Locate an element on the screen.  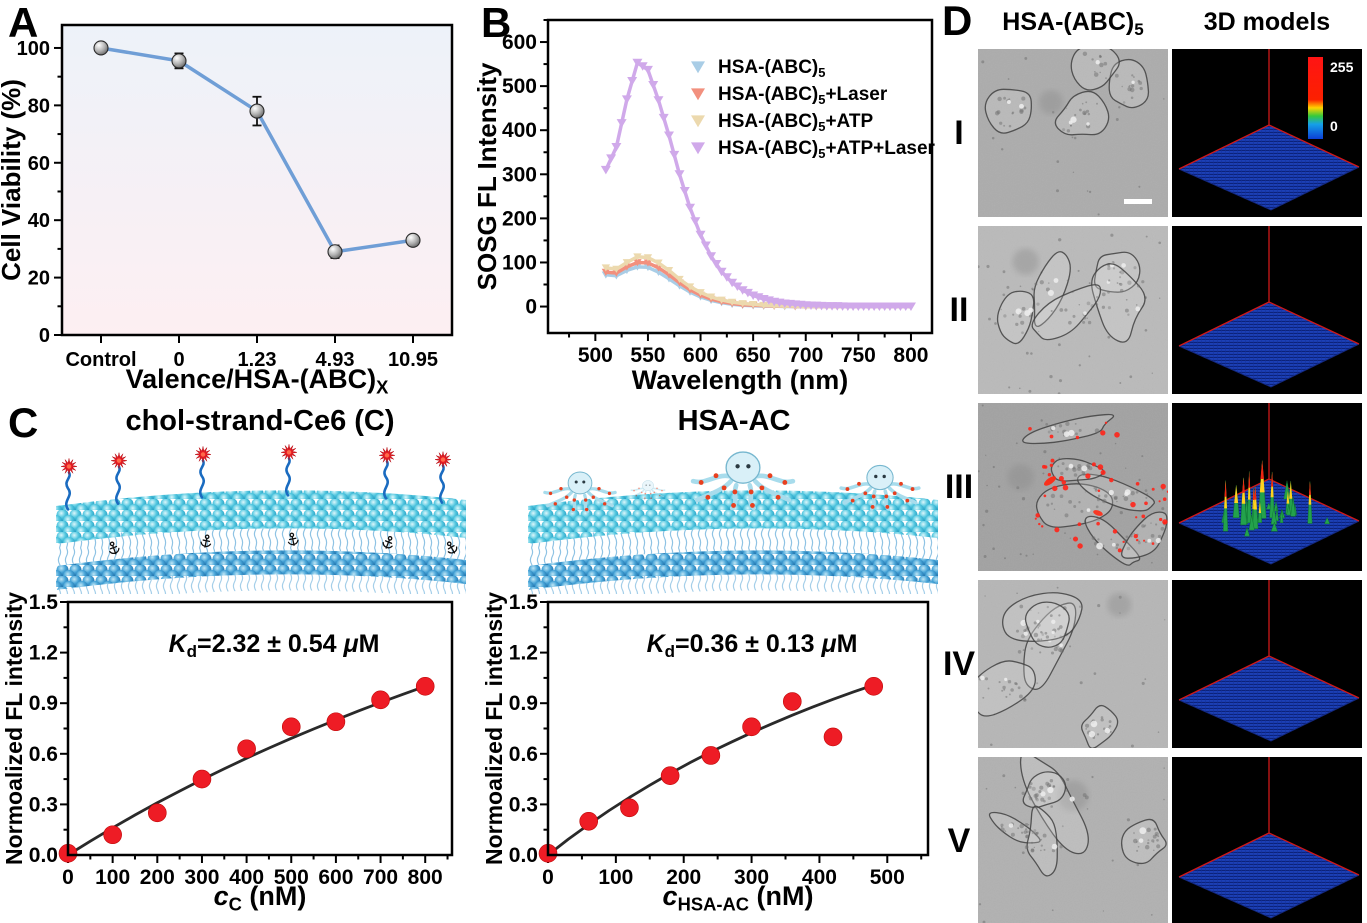
micrograph-row-III is located at coordinates (1073, 487).